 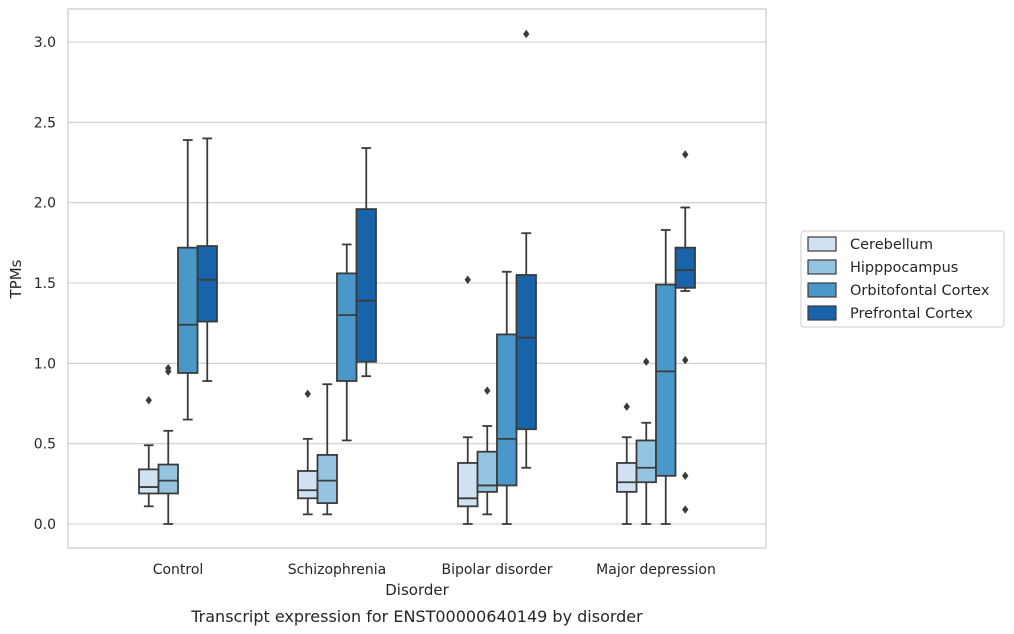 What do you see at coordinates (45, 445) in the screenshot?
I see `y-tick-label: 0.5` at bounding box center [45, 445].